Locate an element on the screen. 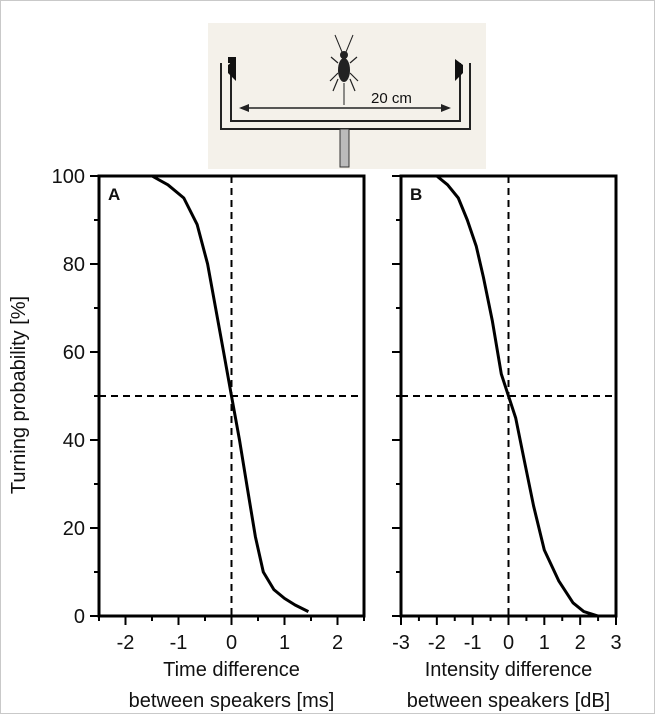 Image resolution: width=655 pixels, height=720 pixels. panel-b-x-axis: -3 -2 -1 0 1 2 3 is located at coordinates (507, 635).